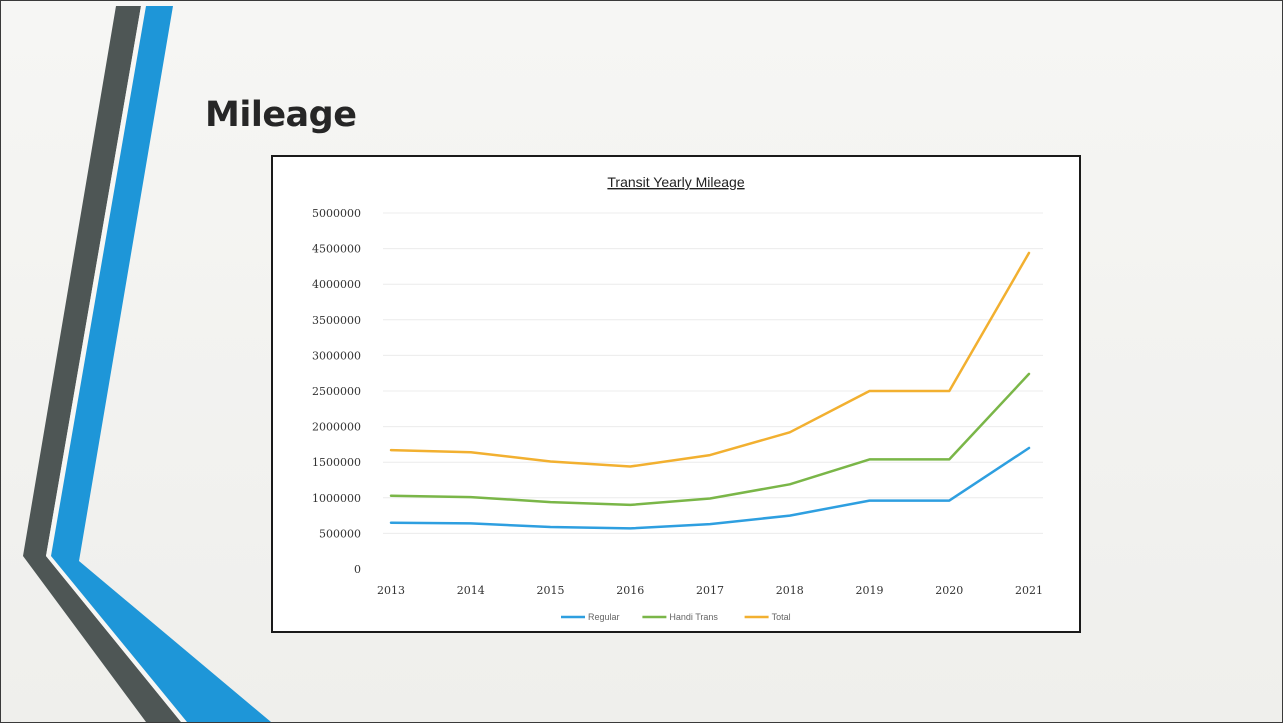  I want to click on y-tick-label: 0, so click(357, 569).